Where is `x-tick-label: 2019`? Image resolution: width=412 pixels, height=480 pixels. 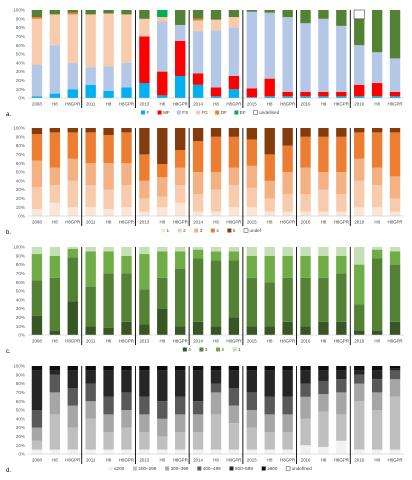 x-tick-label: 2019 is located at coordinates (359, 341).